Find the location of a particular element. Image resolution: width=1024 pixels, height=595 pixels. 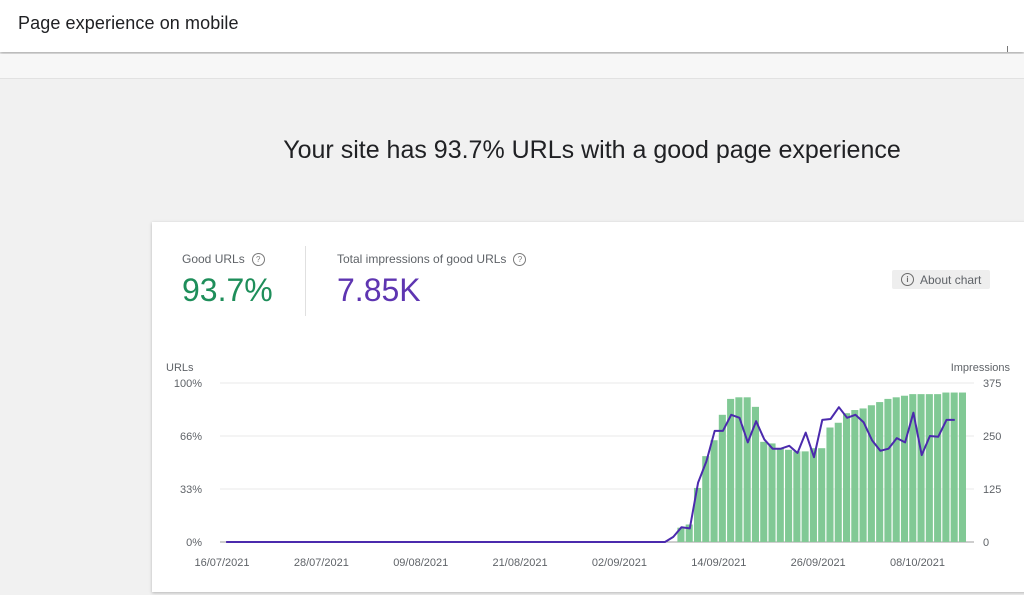

x-tick-label: 02/09/2021 is located at coordinates (619, 563).